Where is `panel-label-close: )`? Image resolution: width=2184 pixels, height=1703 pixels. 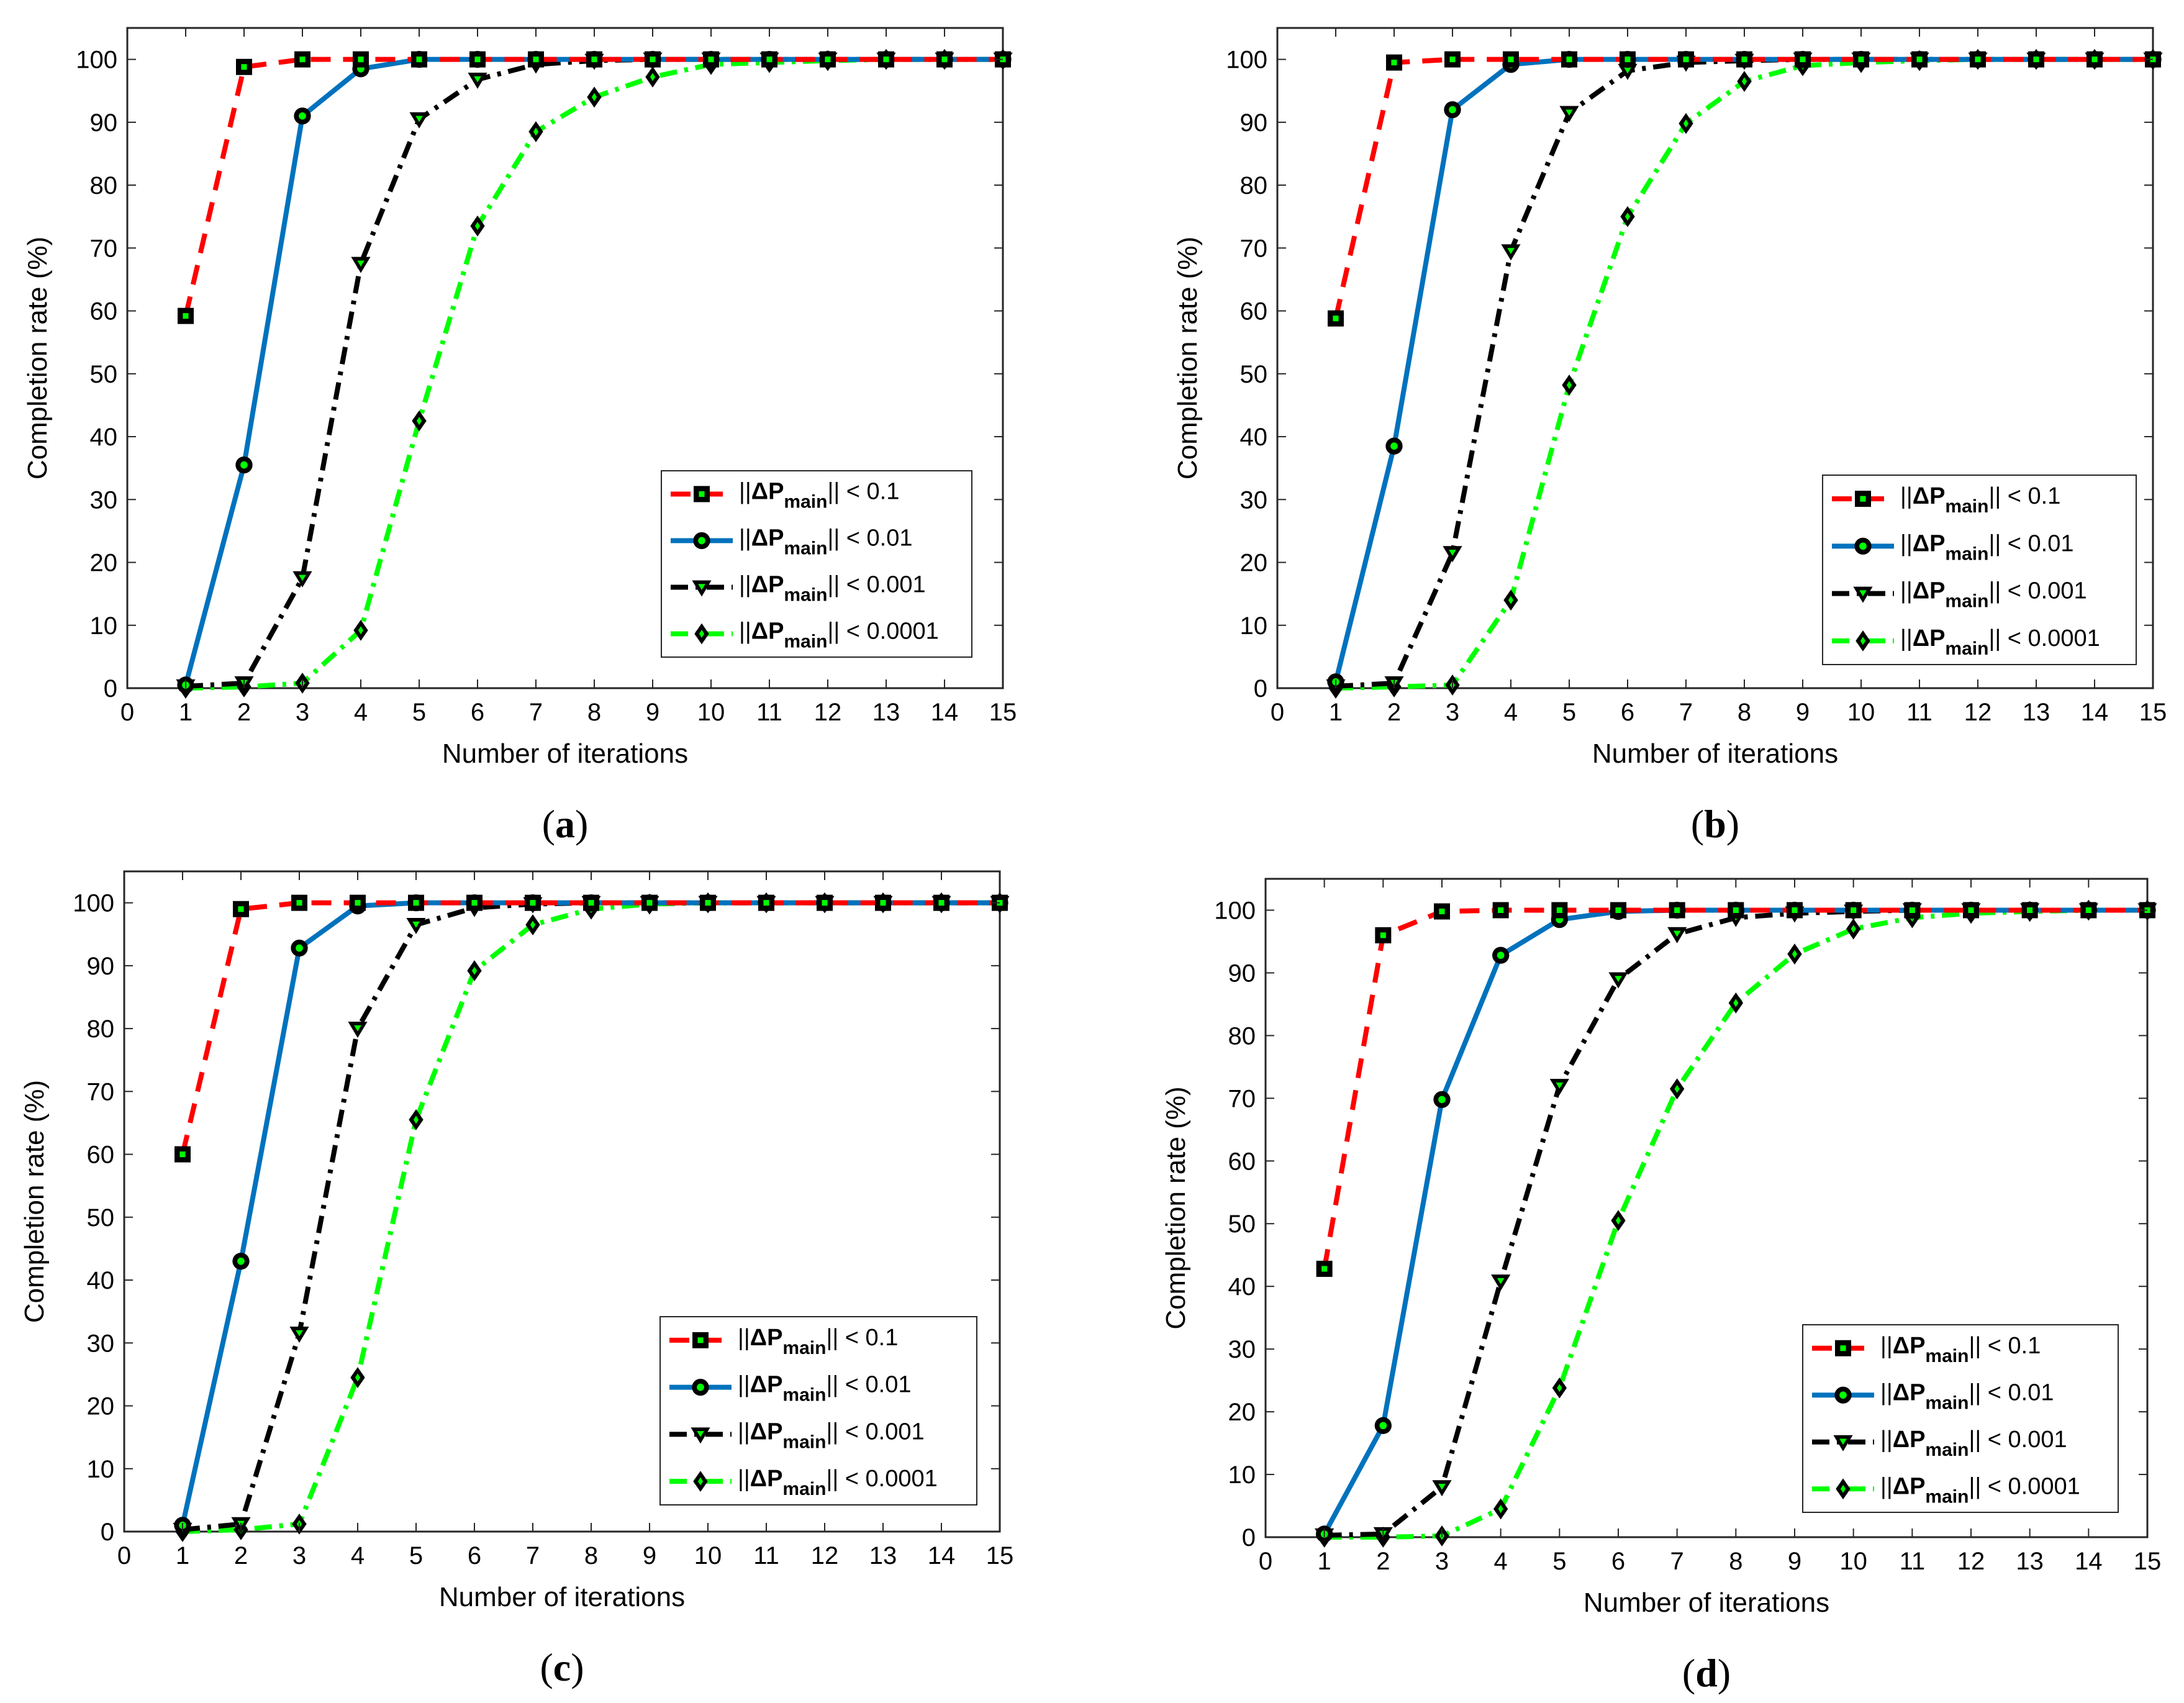
panel-label-close: ) is located at coordinates (581, 824).